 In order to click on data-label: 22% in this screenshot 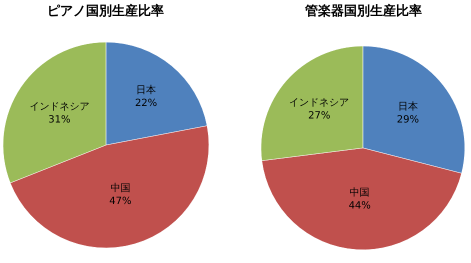, I will do `click(146, 104)`.